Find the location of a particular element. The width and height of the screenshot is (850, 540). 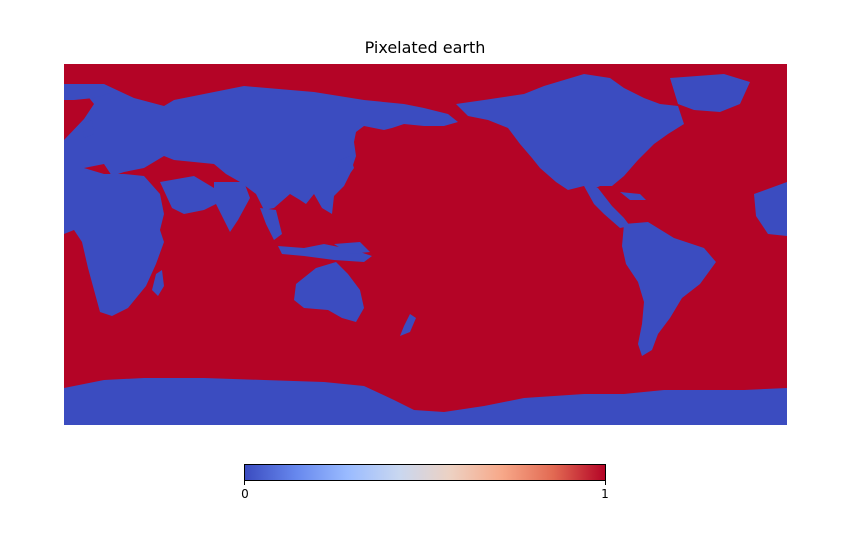

landmass-south-america is located at coordinates (669, 289).